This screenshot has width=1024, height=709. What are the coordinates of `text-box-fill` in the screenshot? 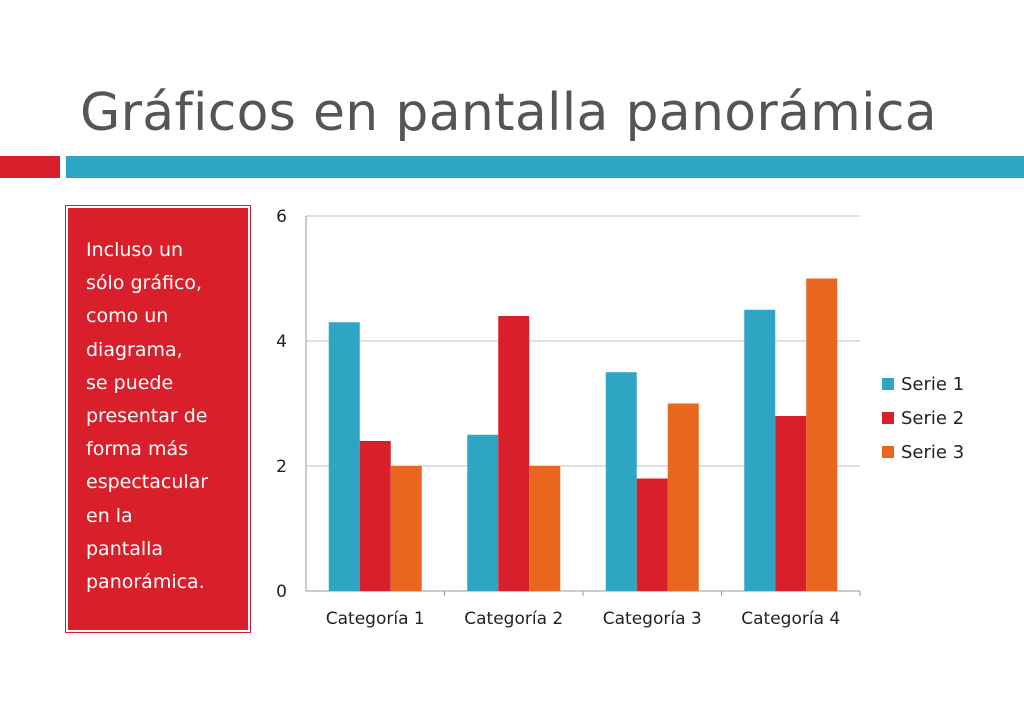 It's located at (158, 419).